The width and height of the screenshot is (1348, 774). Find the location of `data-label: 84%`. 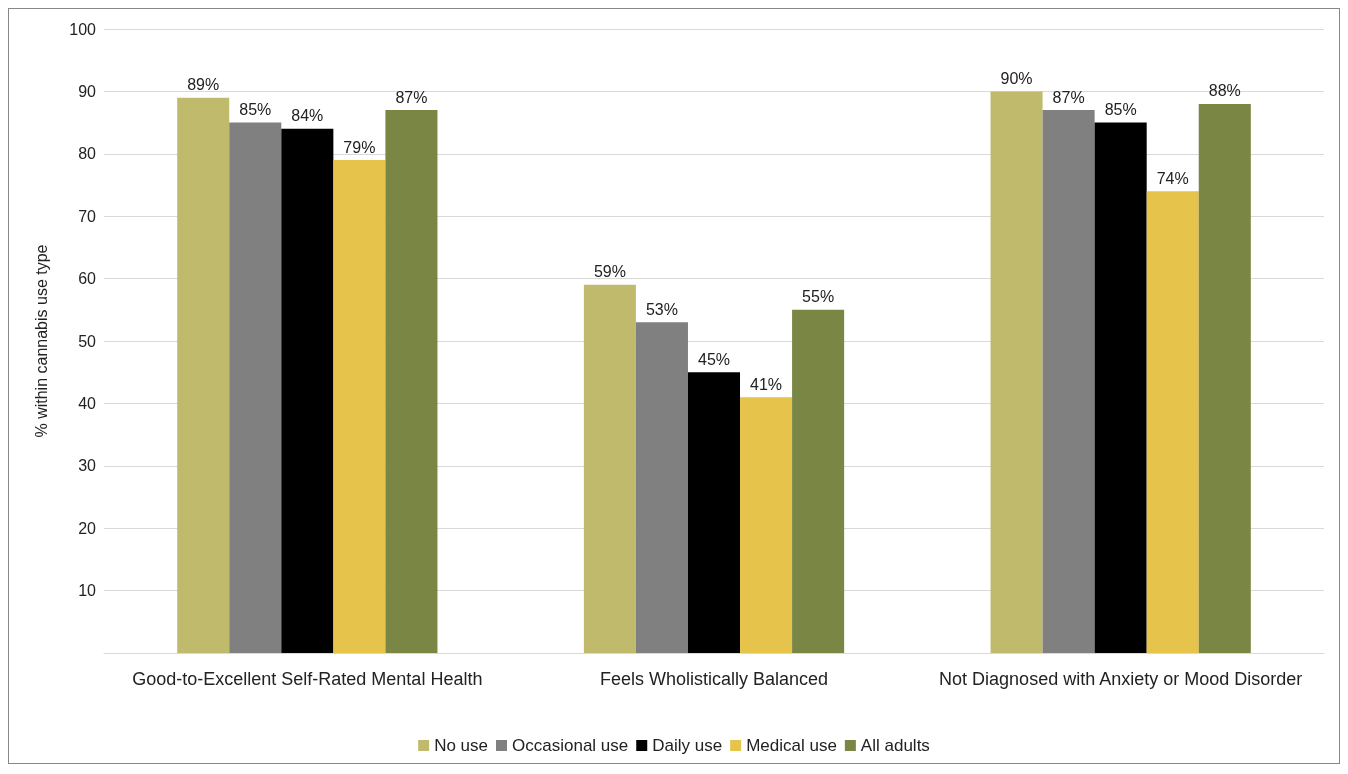

data-label: 84% is located at coordinates (307, 116).